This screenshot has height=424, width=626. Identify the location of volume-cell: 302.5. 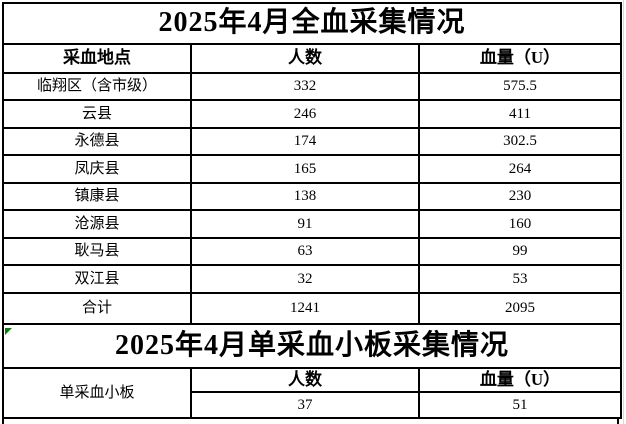
(520, 141).